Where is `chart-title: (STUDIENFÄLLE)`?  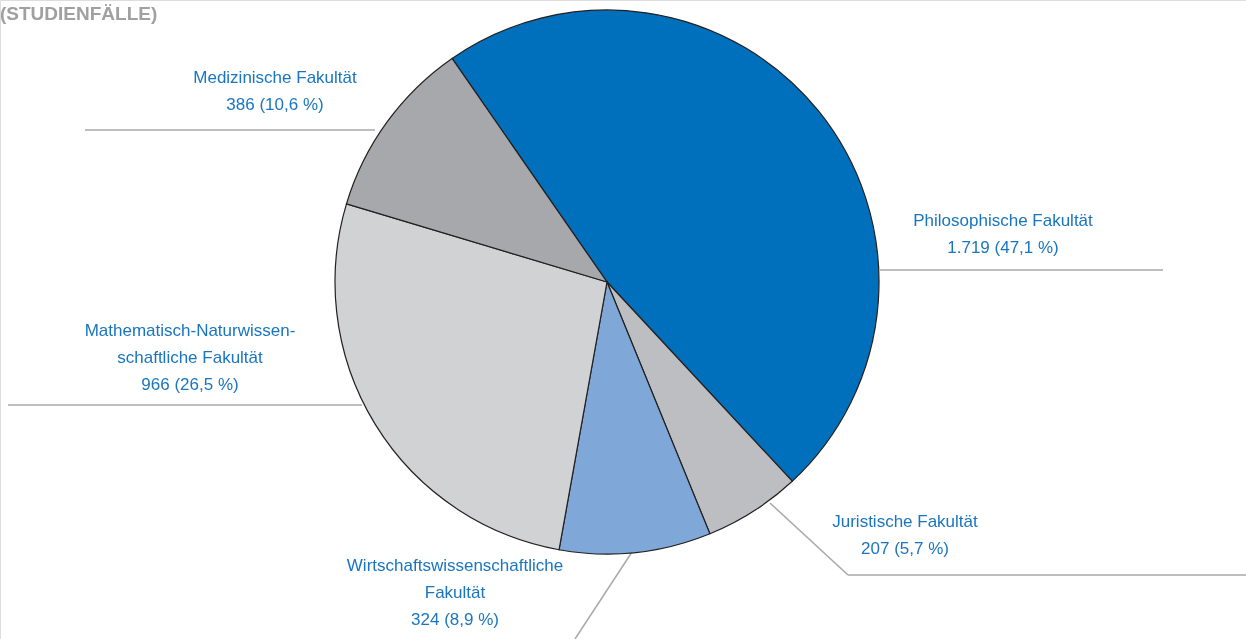 chart-title: (STUDIENFÄLLE) is located at coordinates (79, 13).